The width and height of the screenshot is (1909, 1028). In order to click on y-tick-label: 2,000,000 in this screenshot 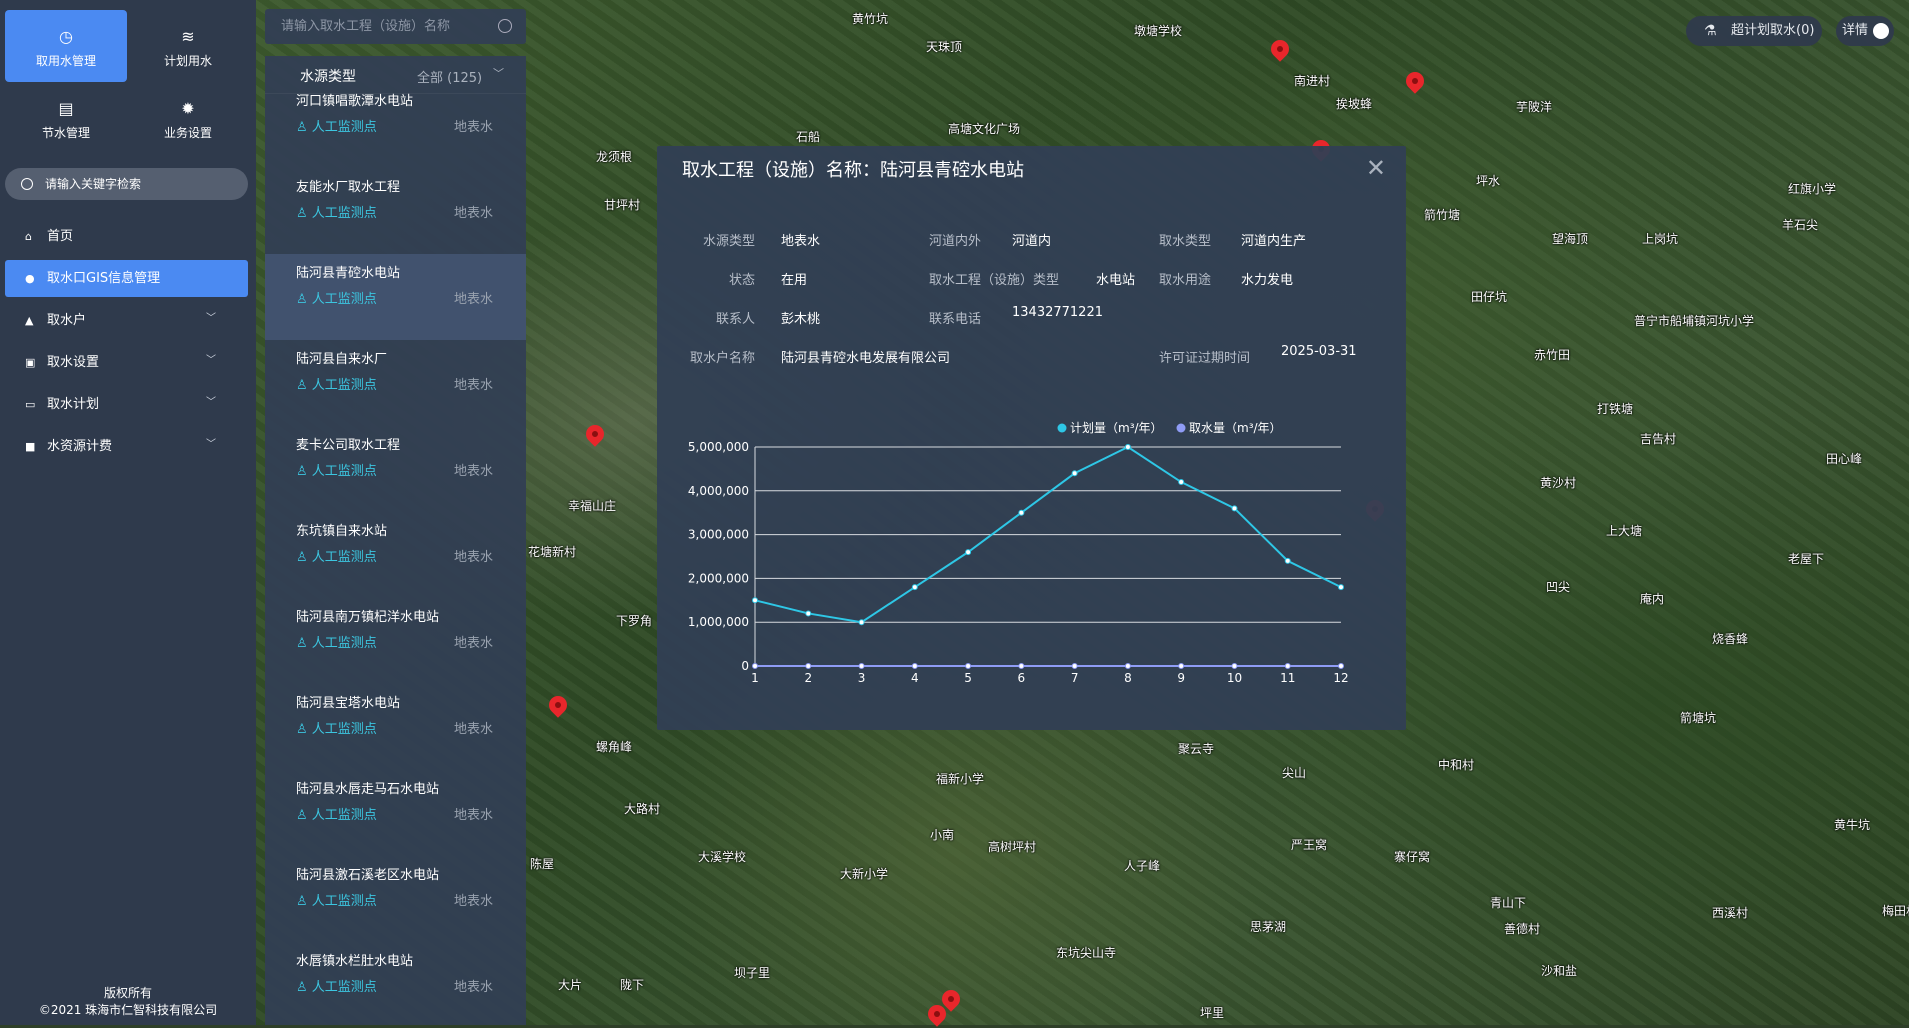, I will do `click(718, 578)`.